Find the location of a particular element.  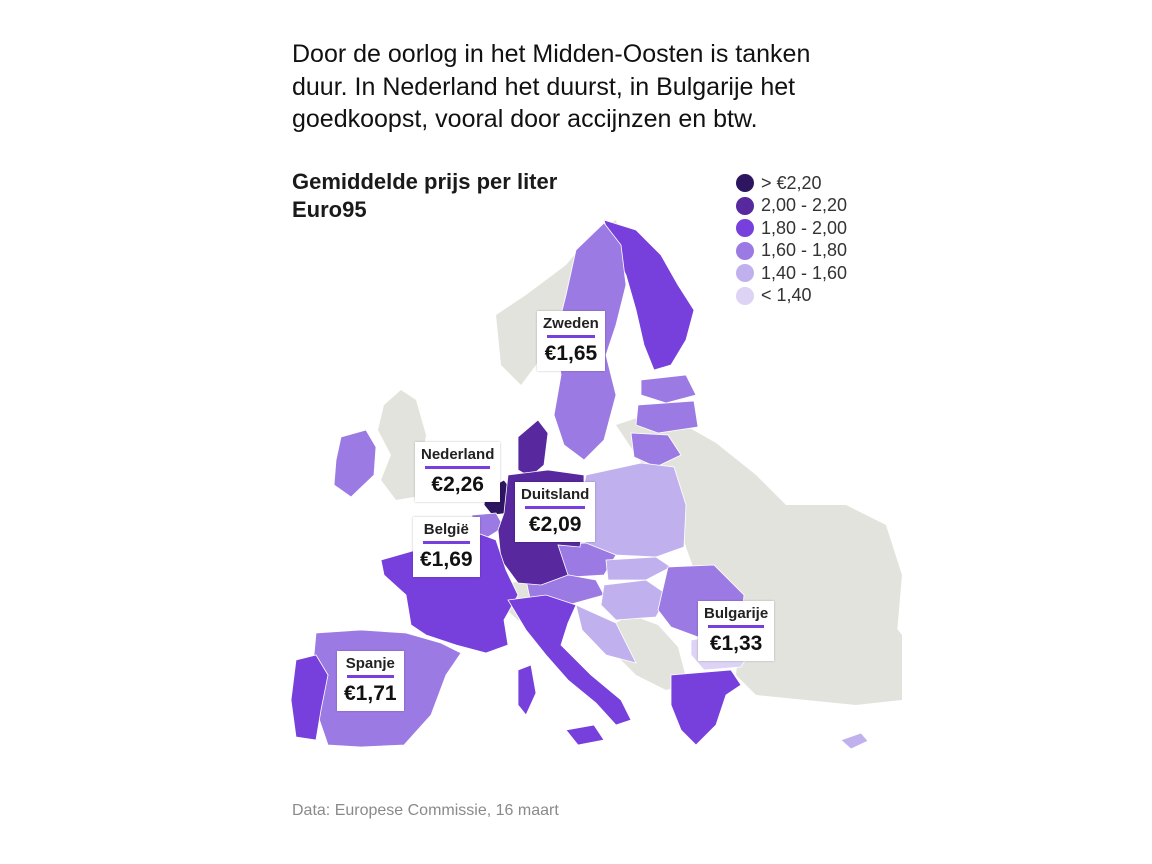

callout-price: €1,33 is located at coordinates (736, 644).